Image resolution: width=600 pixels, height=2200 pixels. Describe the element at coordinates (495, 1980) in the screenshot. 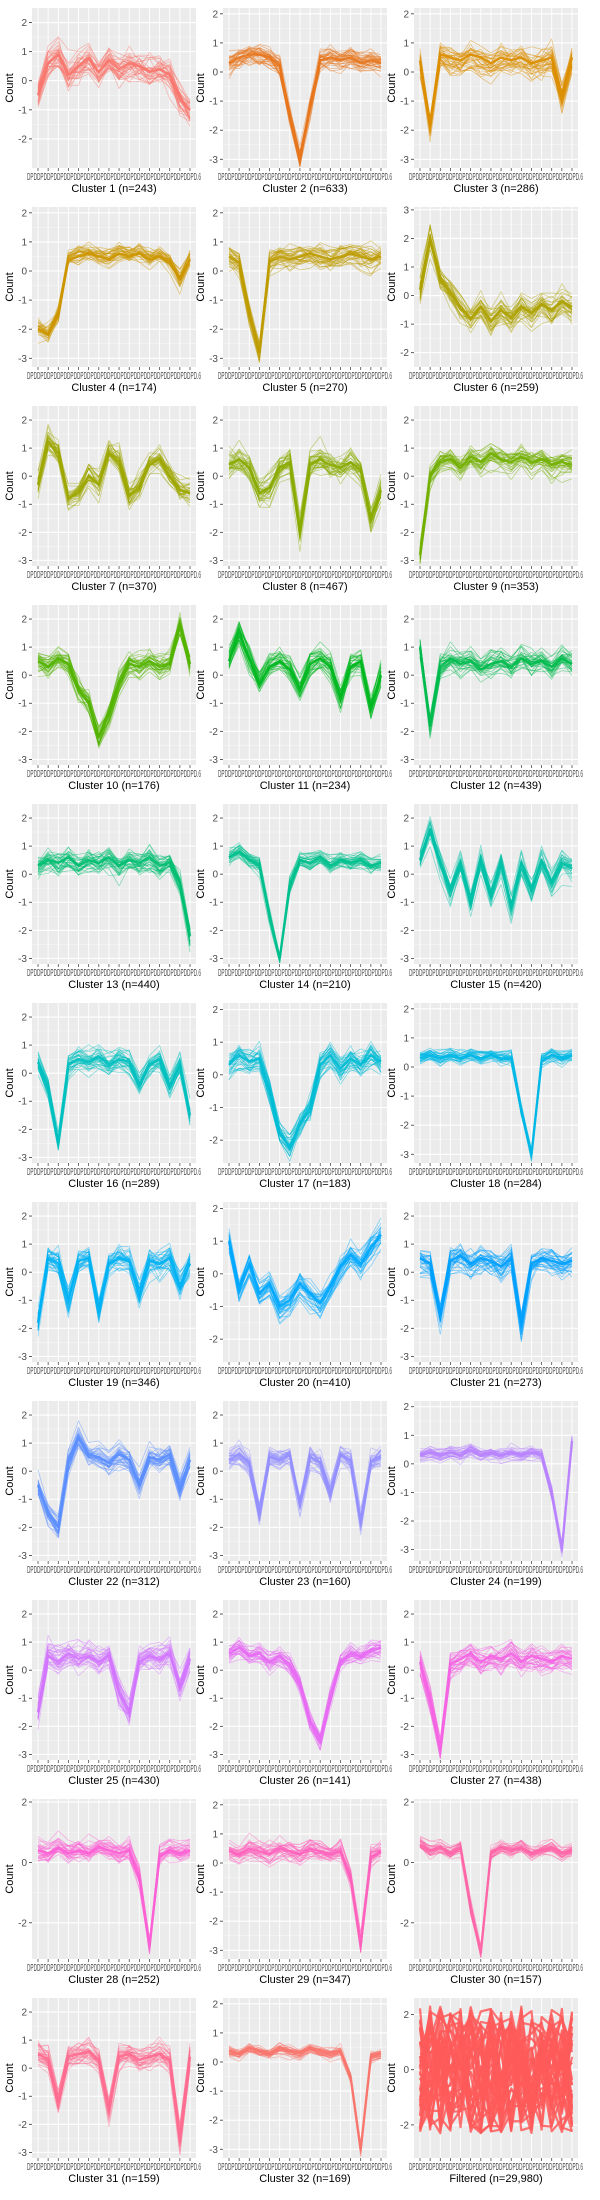

I see `panel-title: Cluster 30 (n=157)` at that location.